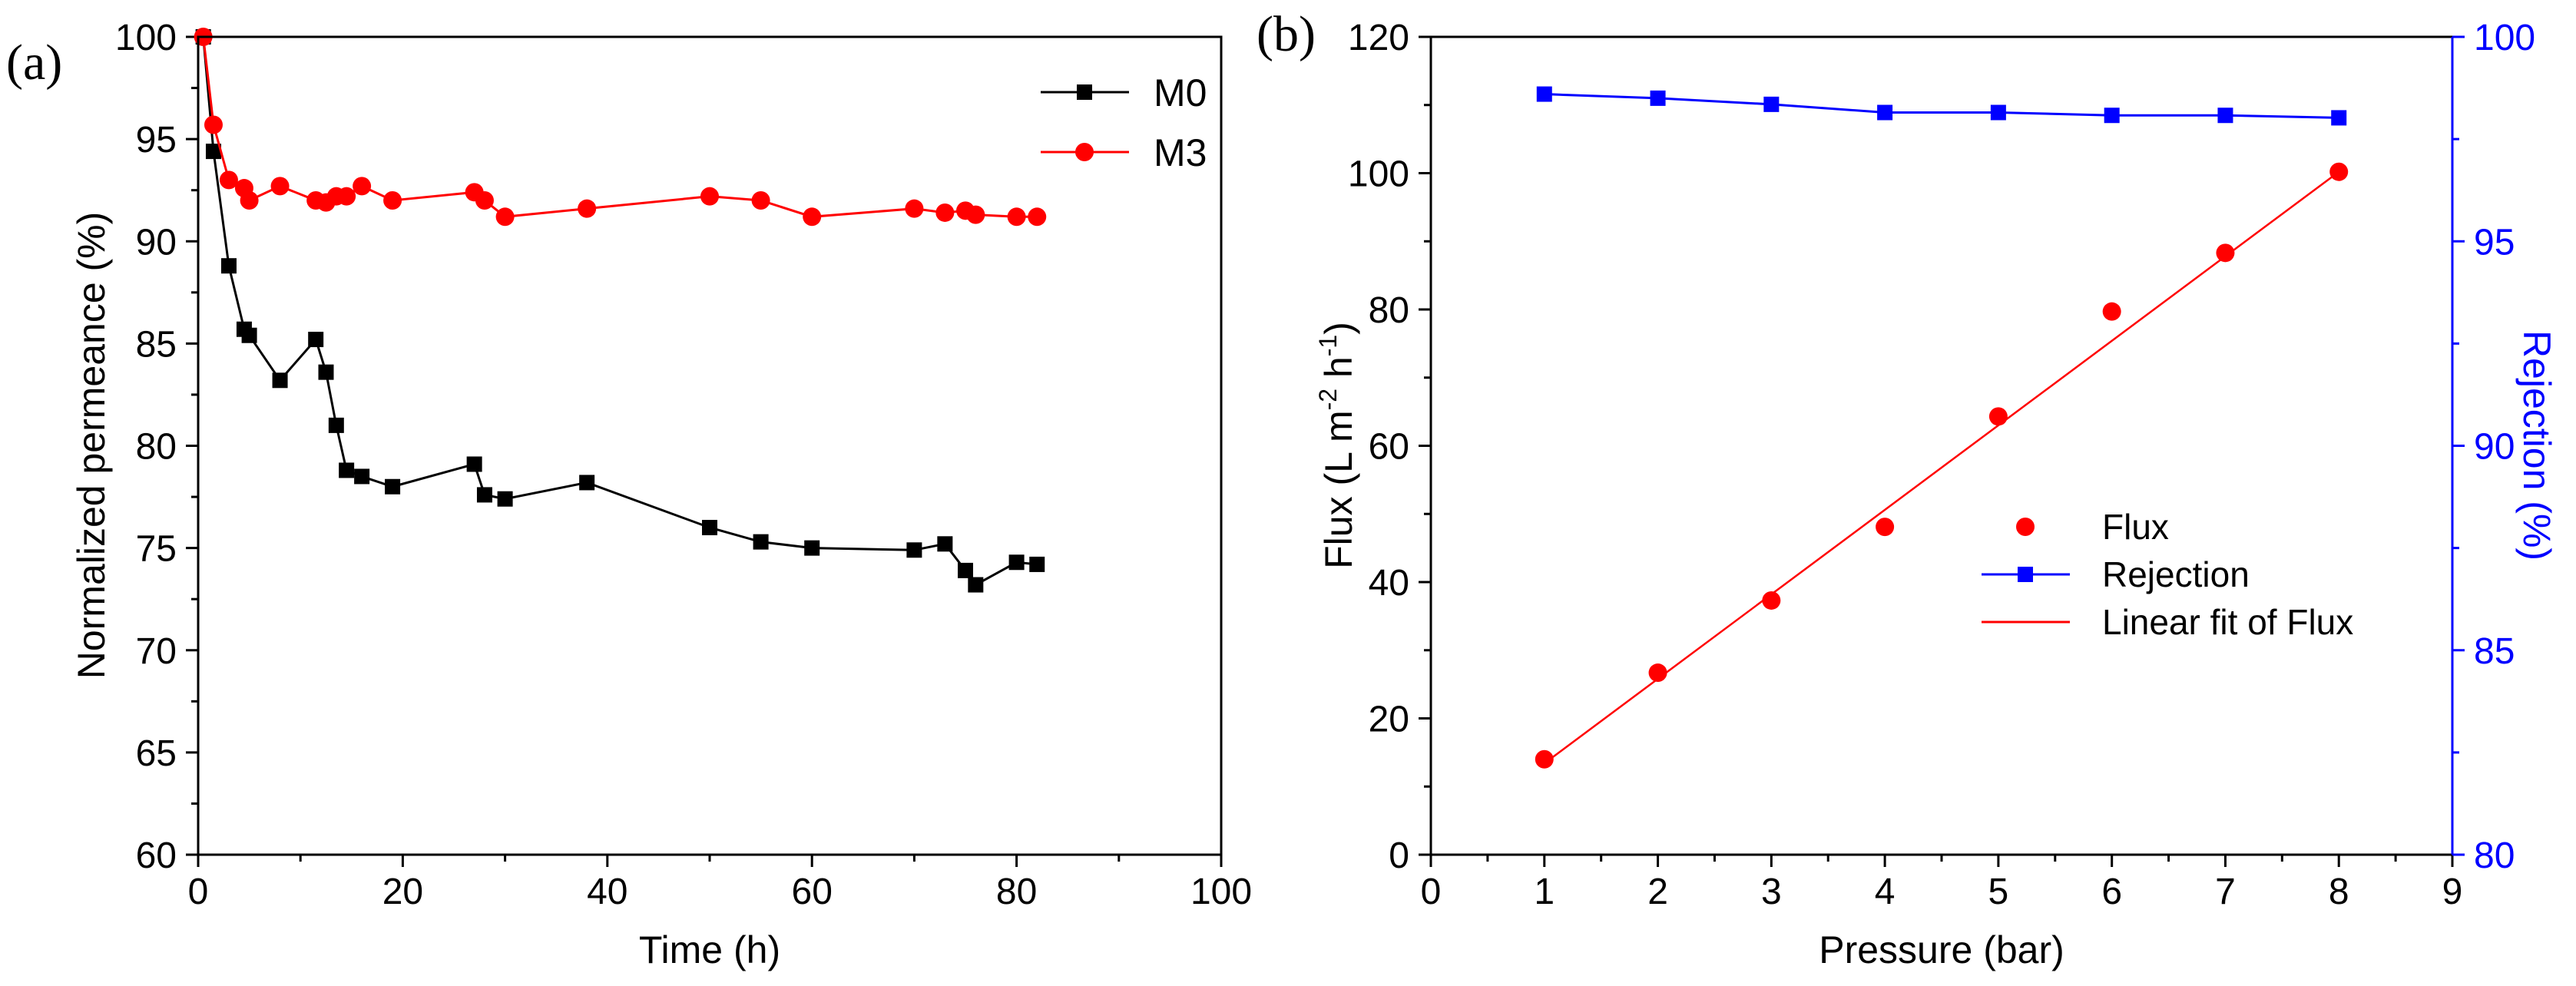 The height and width of the screenshot is (986, 2576). I want to click on y-axis-label-a: Normalized permeance (%), so click(91, 446).